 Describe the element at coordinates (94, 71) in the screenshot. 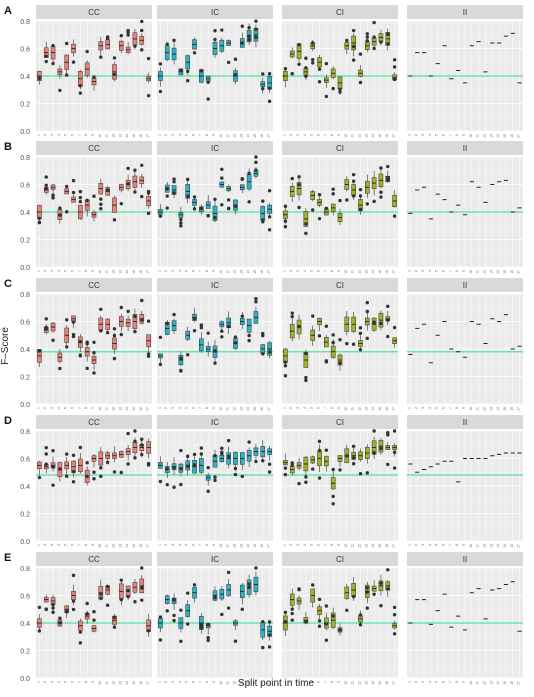

I see `facet-CC: CC1 2 3 4 5 6 7 8 9 10 11 12 13 14 15 16 17` at that location.